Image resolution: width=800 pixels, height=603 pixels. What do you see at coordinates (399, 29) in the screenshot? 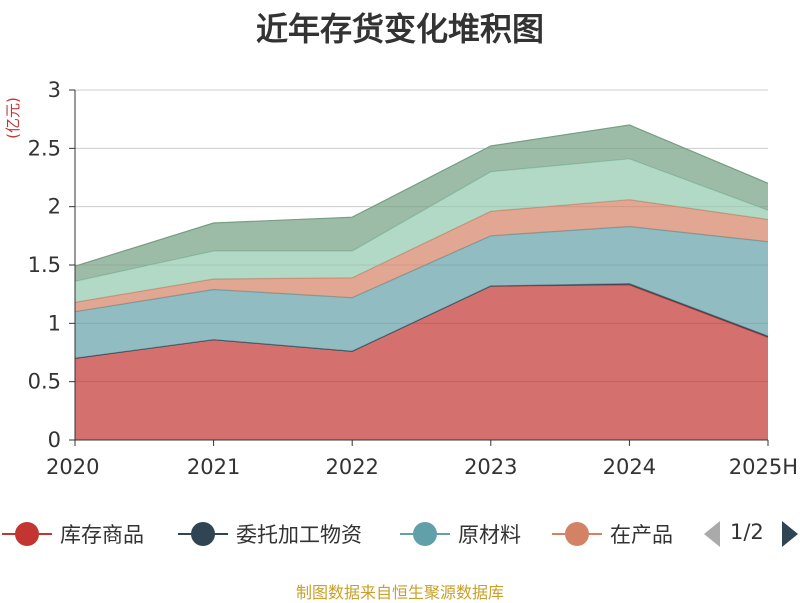
I see `chart-title: 近年存货变化堆积图` at bounding box center [399, 29].